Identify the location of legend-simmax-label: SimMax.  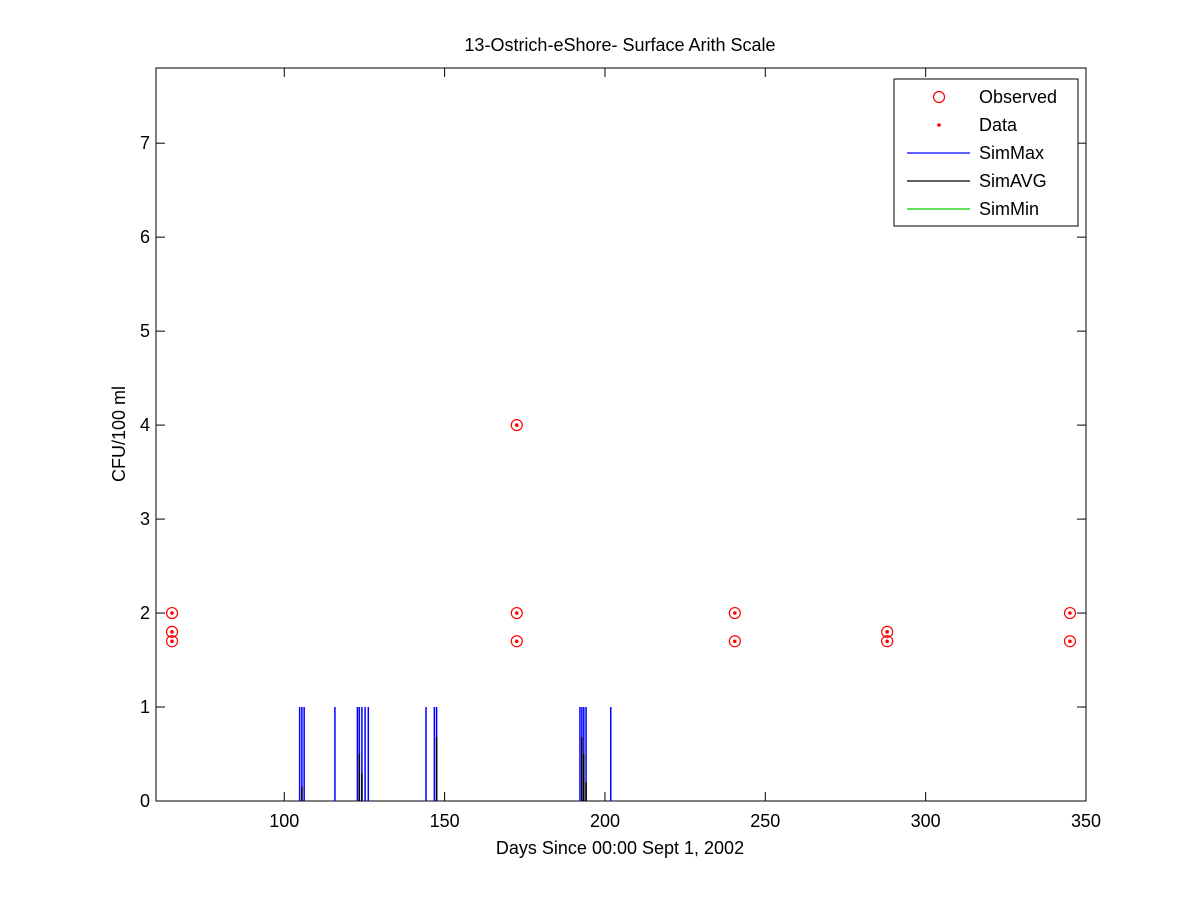
(1011, 153).